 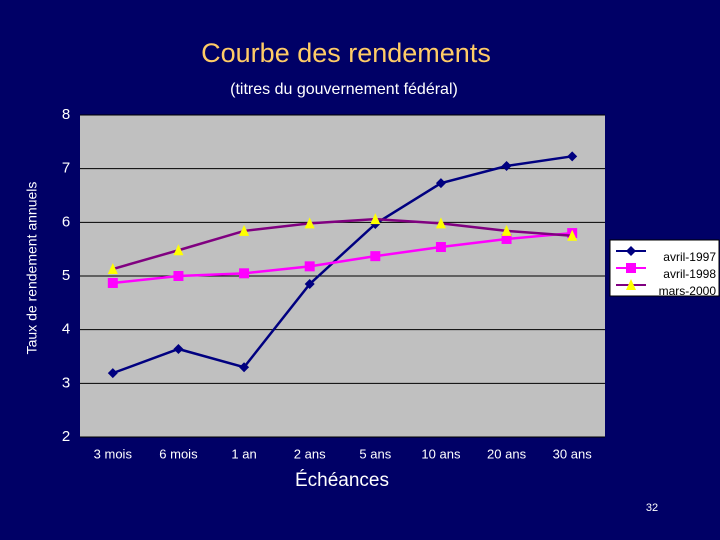 What do you see at coordinates (441, 453) in the screenshot?
I see `x-tick-label: 10 ans` at bounding box center [441, 453].